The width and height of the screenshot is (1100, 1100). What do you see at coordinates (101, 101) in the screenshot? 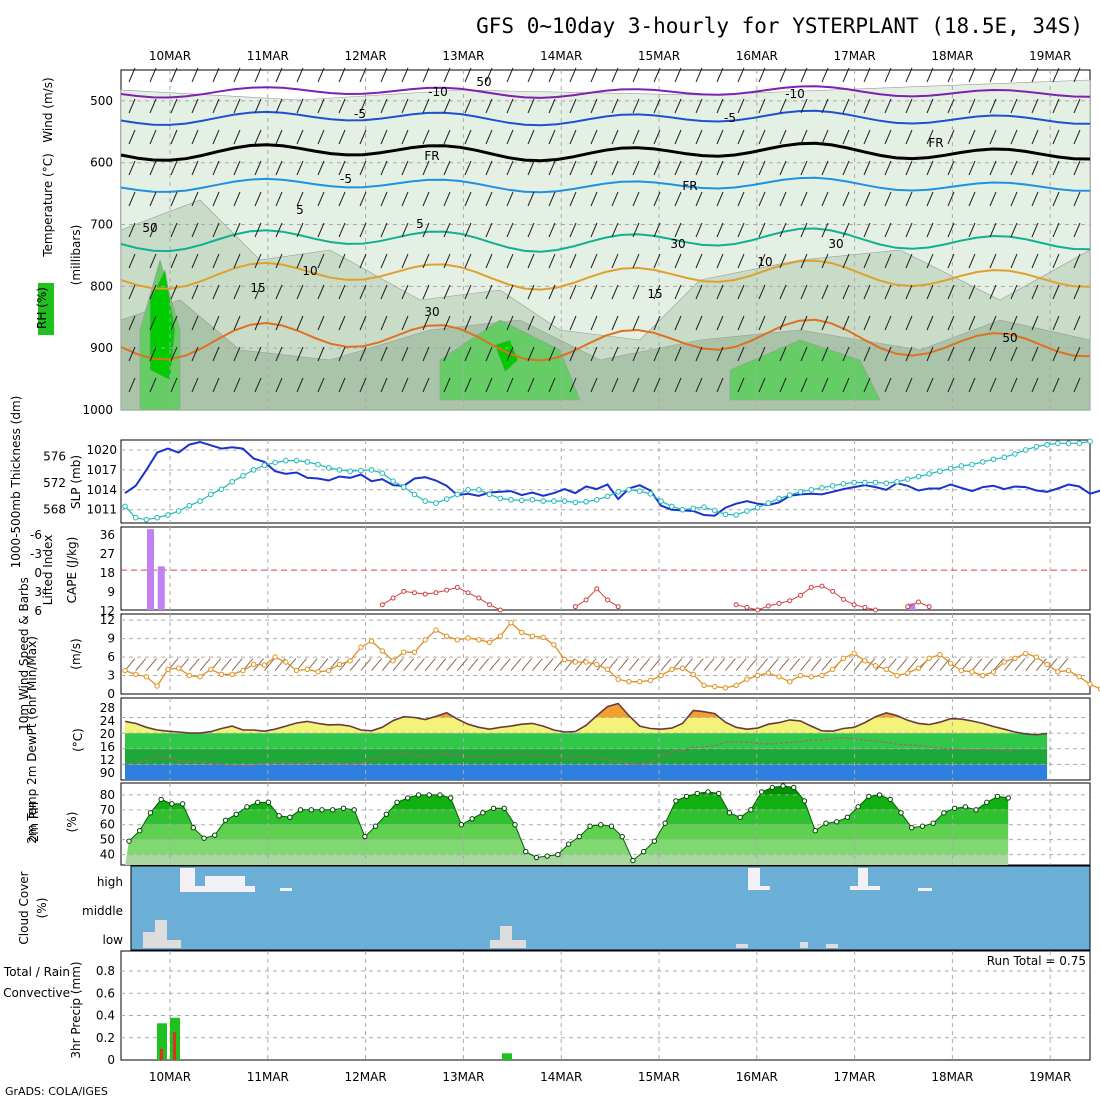
I see `pressure-tick-label: 500` at bounding box center [101, 101].